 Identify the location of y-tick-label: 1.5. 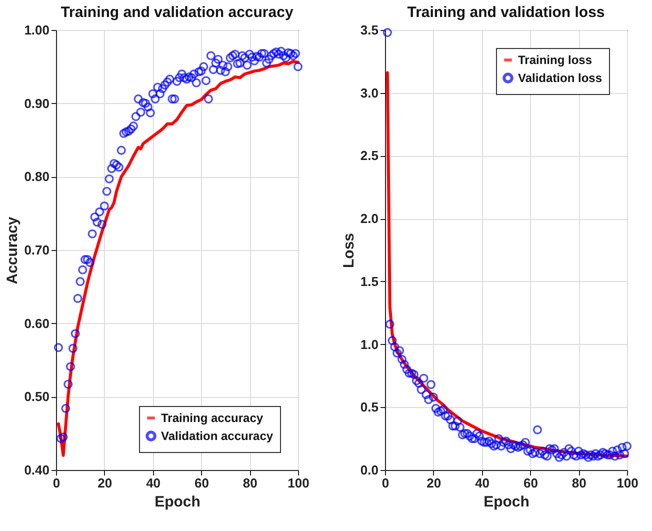
(369, 281).